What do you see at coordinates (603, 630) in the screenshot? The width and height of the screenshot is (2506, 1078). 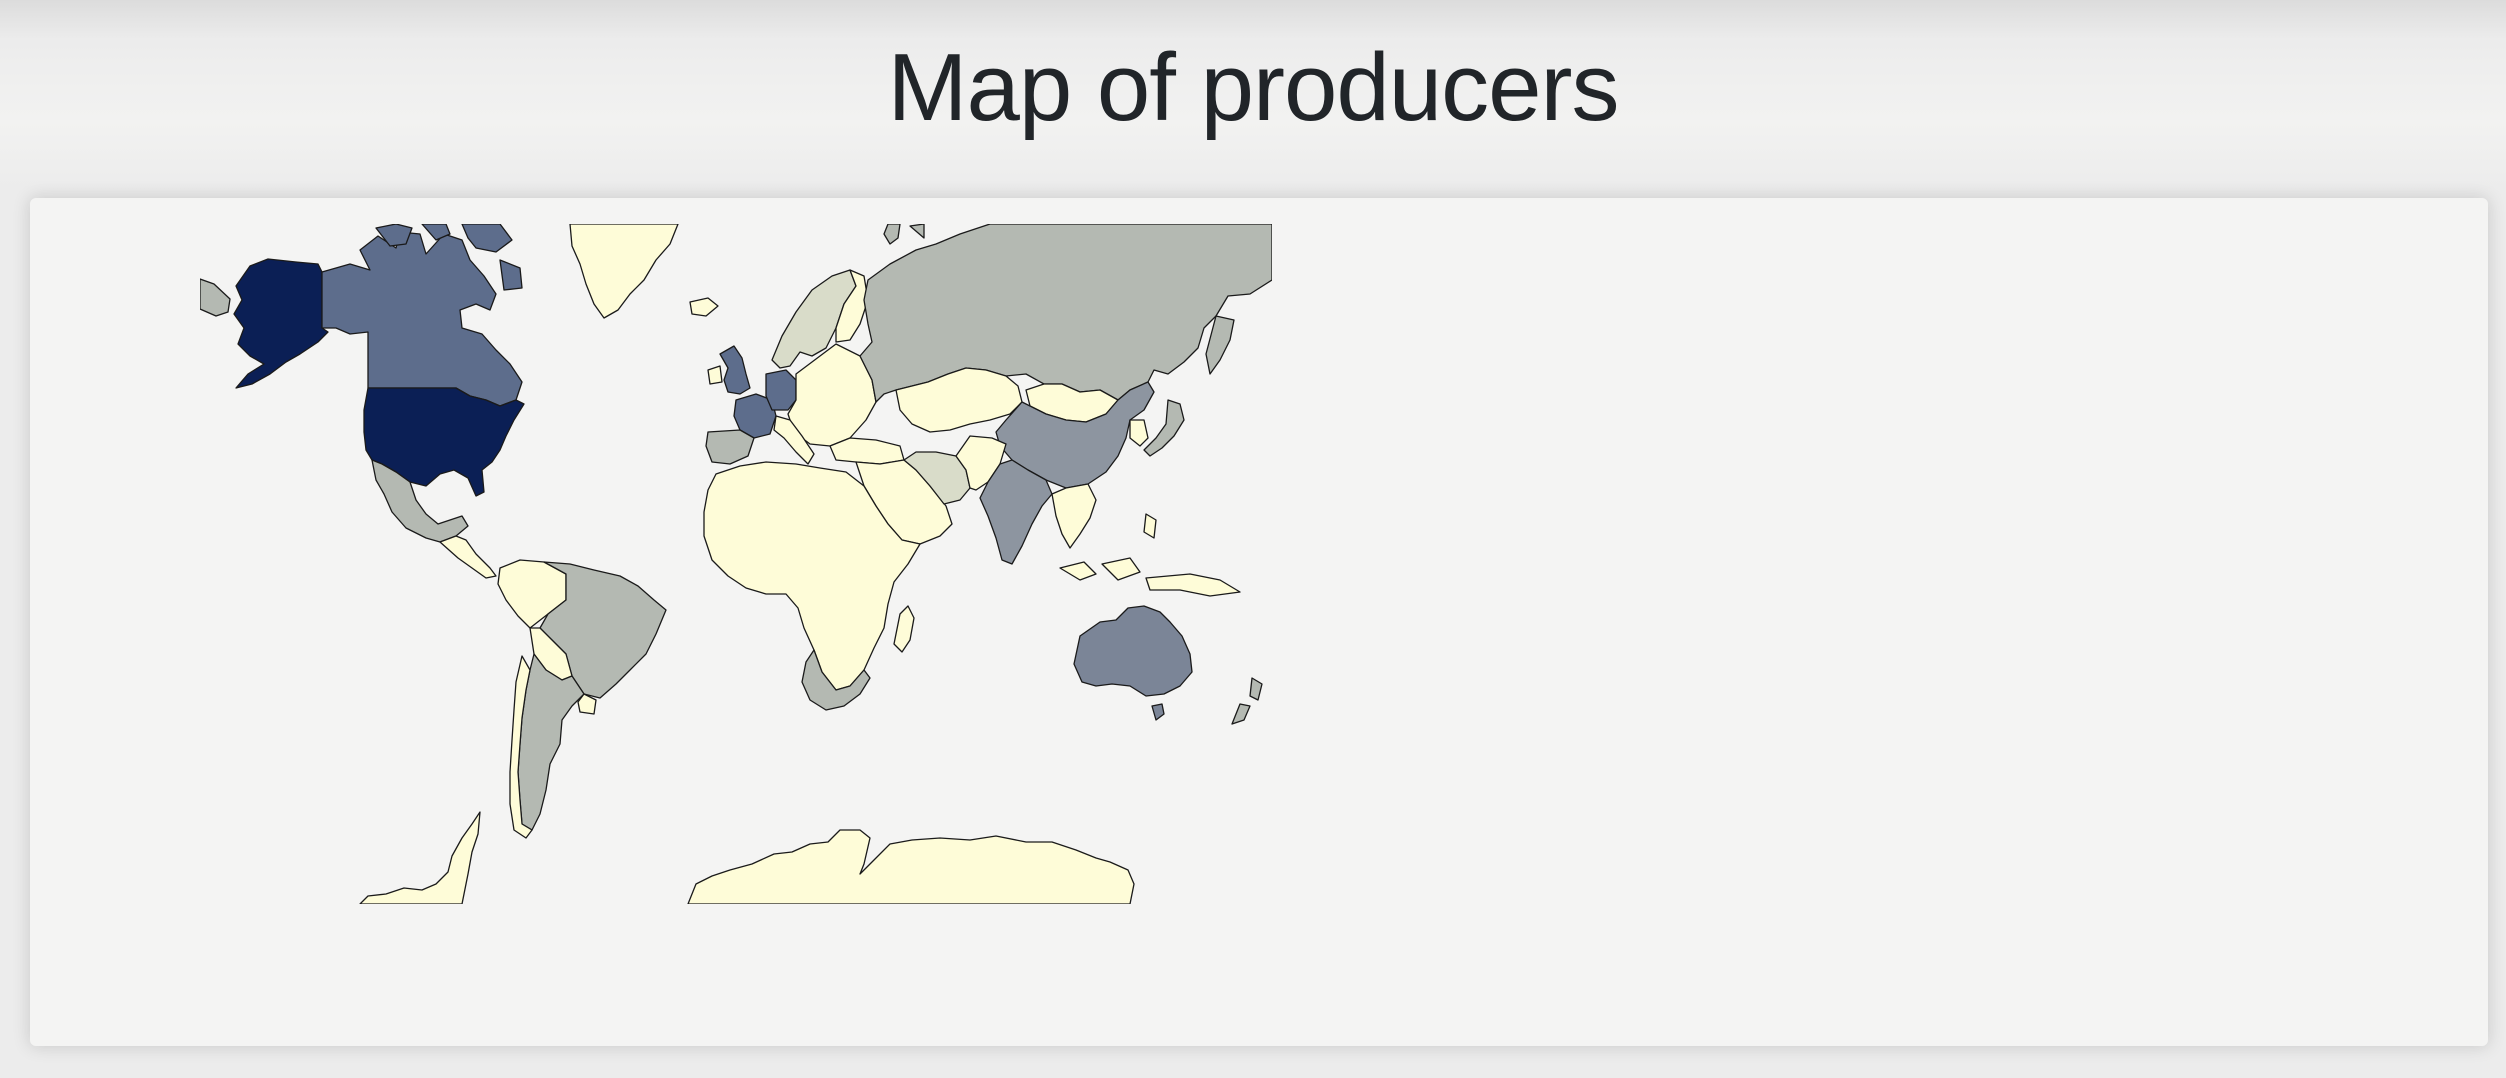 I see `region-brazil` at bounding box center [603, 630].